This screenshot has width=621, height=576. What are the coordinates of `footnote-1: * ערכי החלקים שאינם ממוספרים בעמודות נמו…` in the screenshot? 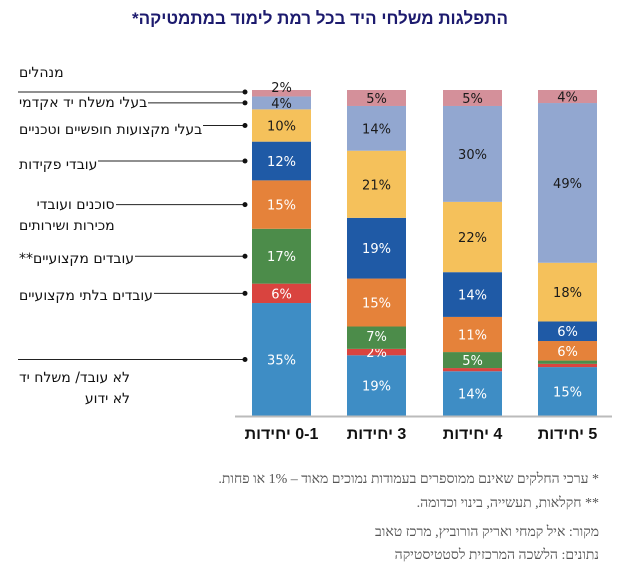 It's located at (408, 479).